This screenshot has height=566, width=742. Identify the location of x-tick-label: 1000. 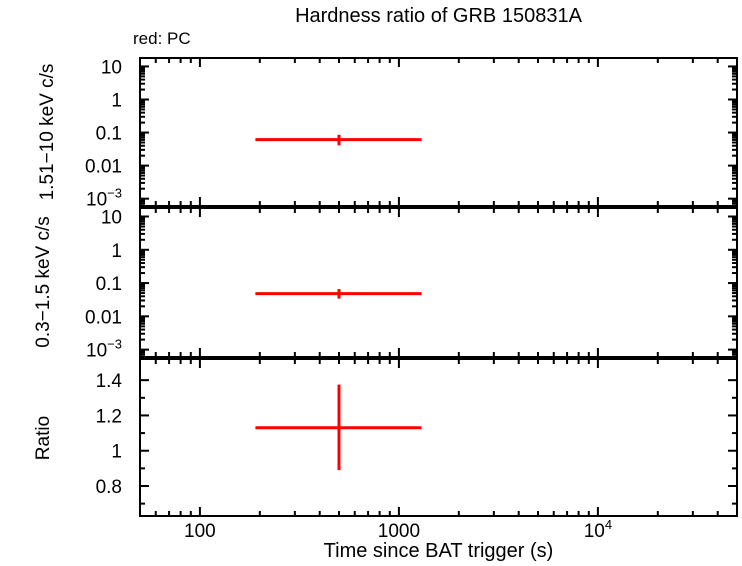
(399, 531).